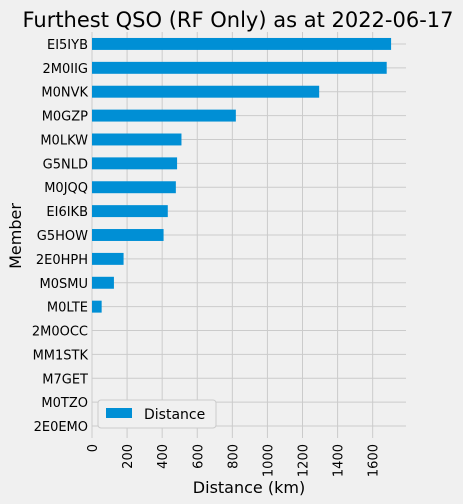  Describe the element at coordinates (137, 139) in the screenshot. I see `bar-m0lkw` at that location.